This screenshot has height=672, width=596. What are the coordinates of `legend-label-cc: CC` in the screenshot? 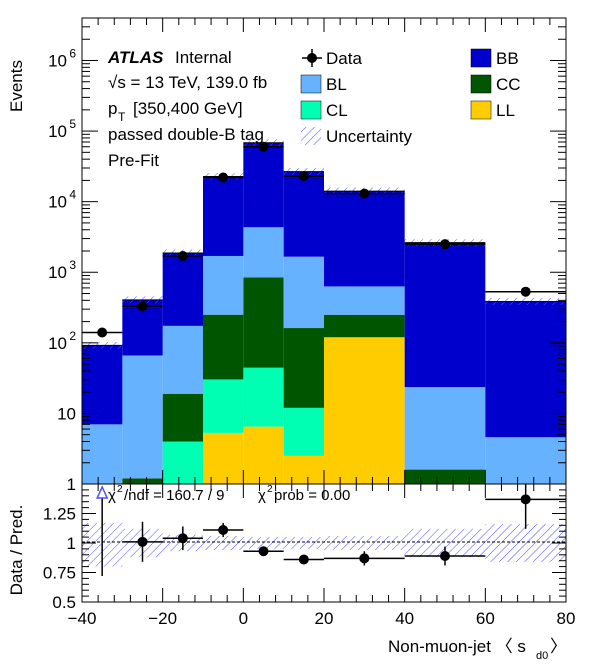 It's located at (508, 84).